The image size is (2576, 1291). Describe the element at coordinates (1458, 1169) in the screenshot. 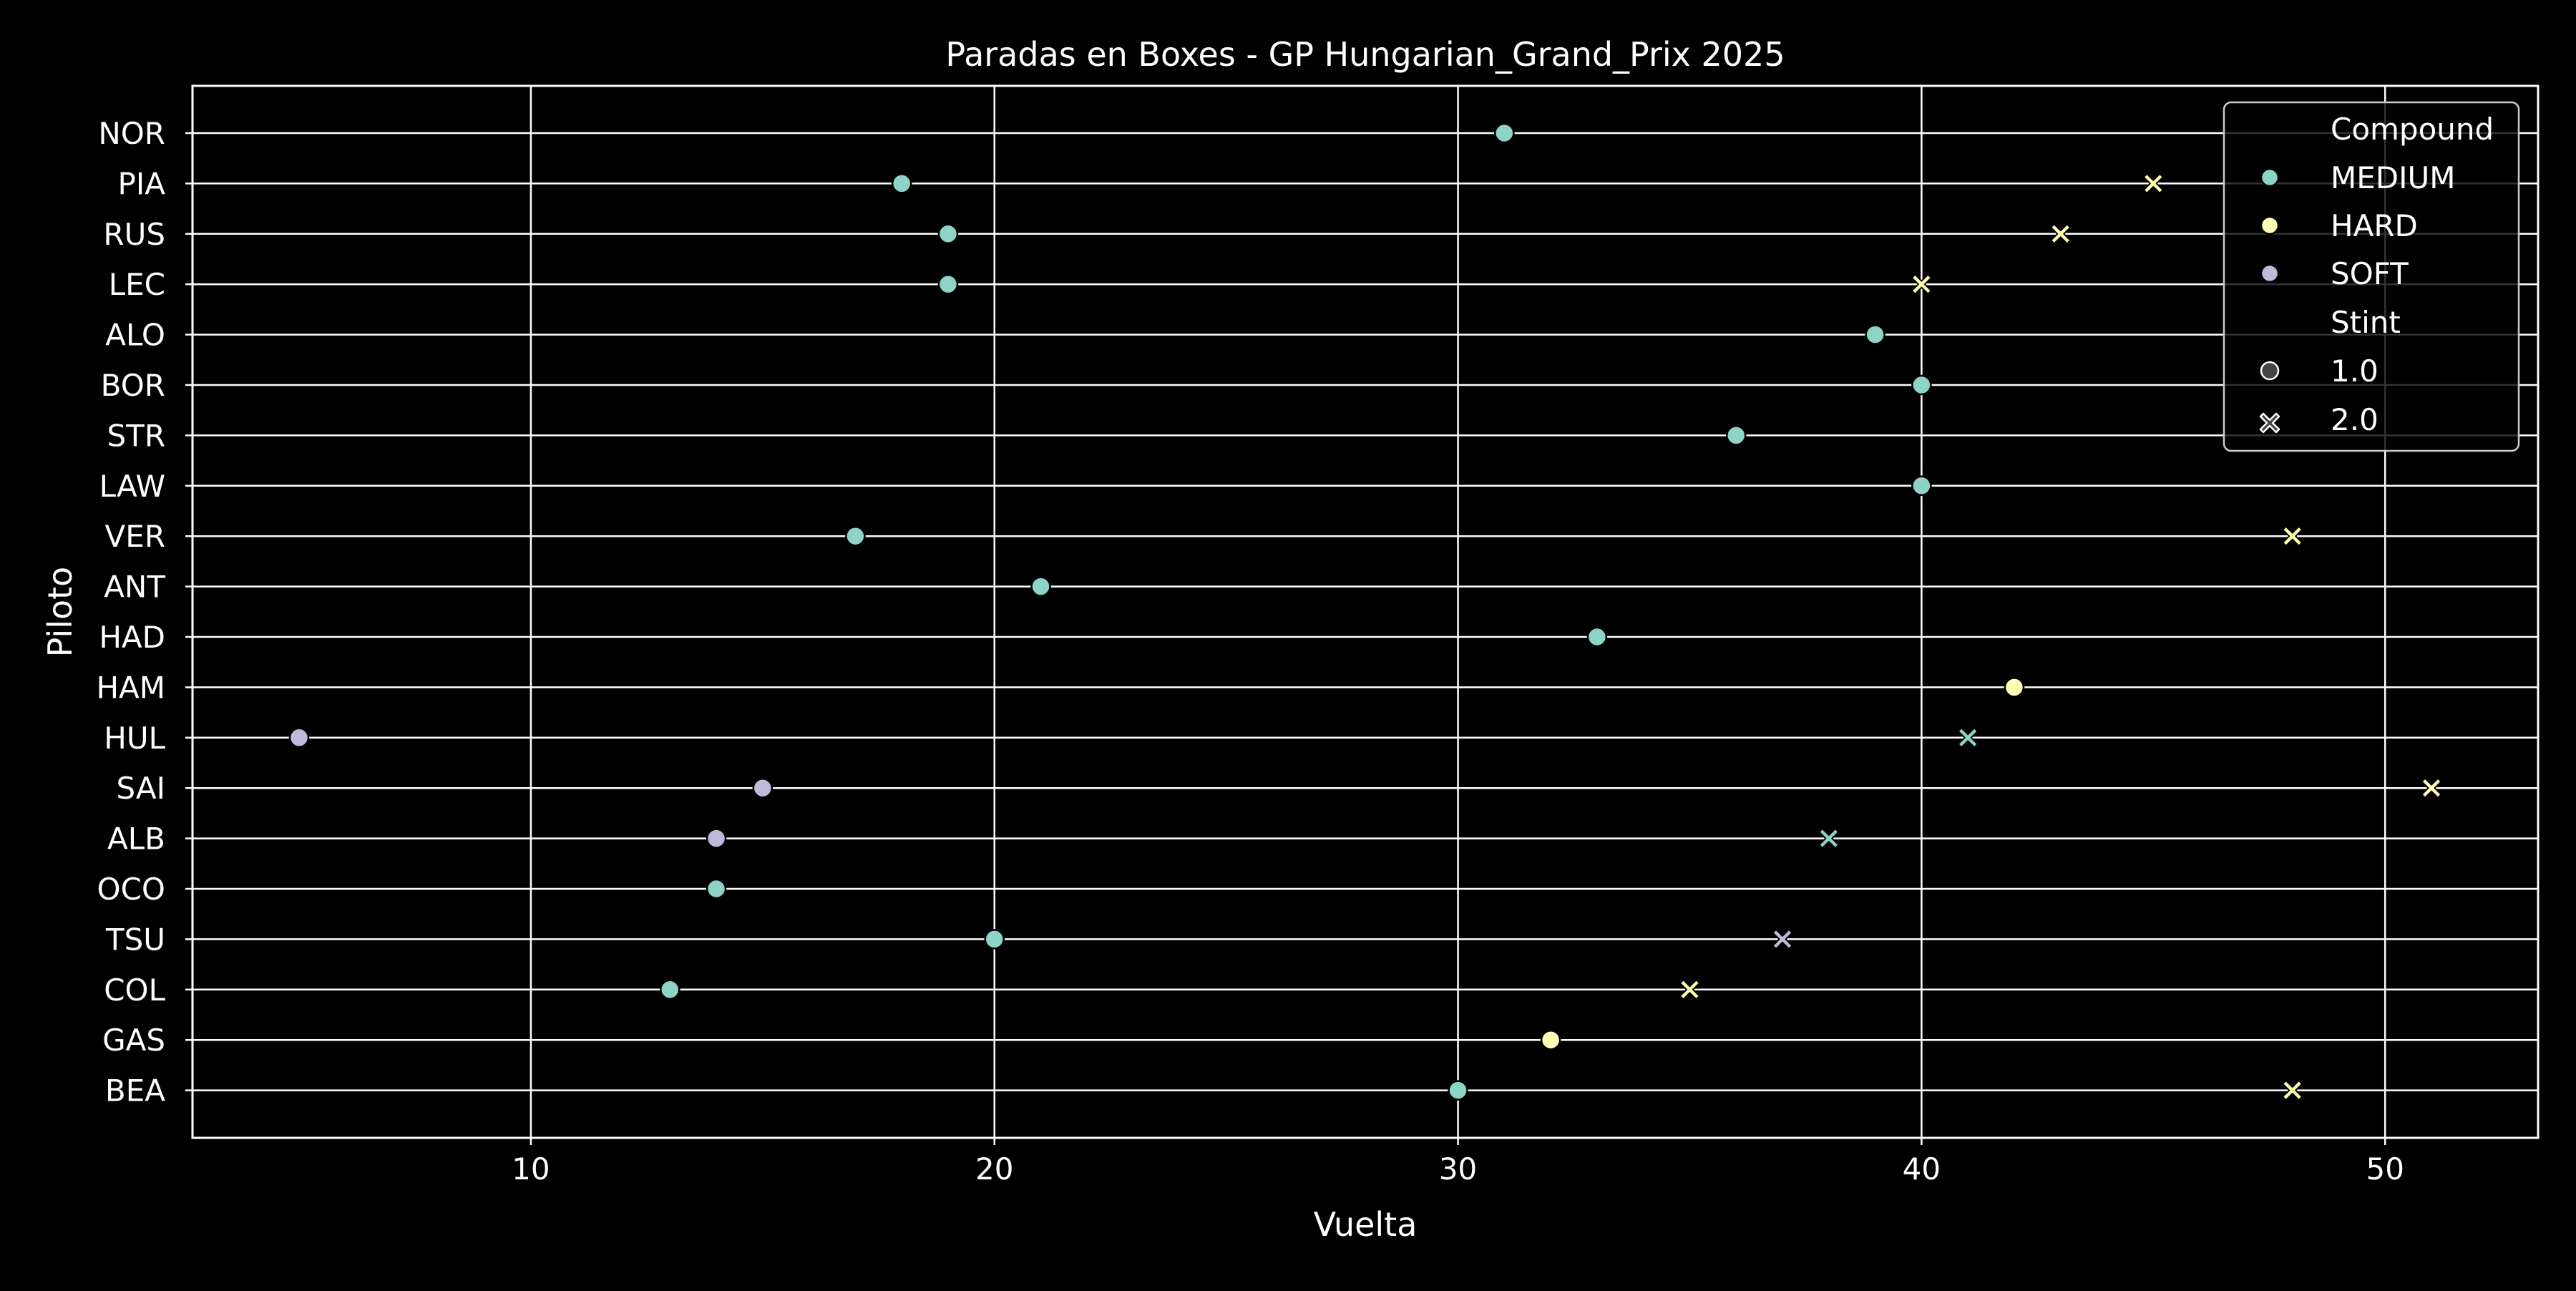

I see `x-tick-label: 30` at that location.